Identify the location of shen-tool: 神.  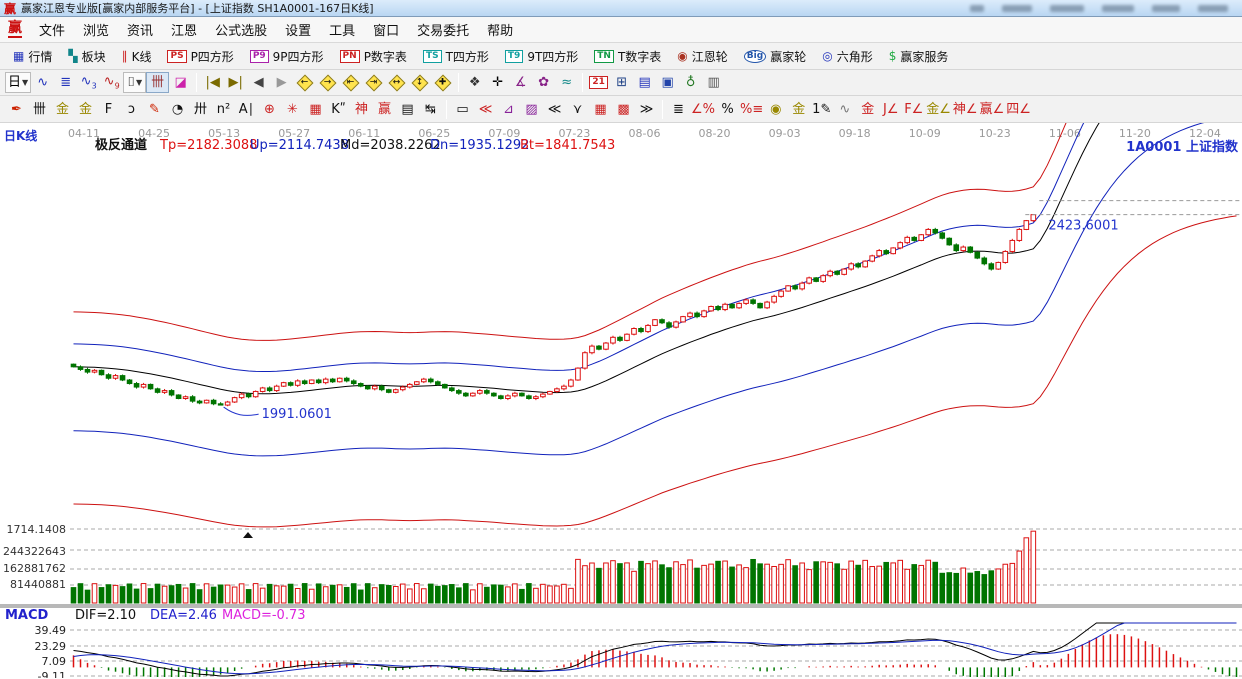
(361, 109).